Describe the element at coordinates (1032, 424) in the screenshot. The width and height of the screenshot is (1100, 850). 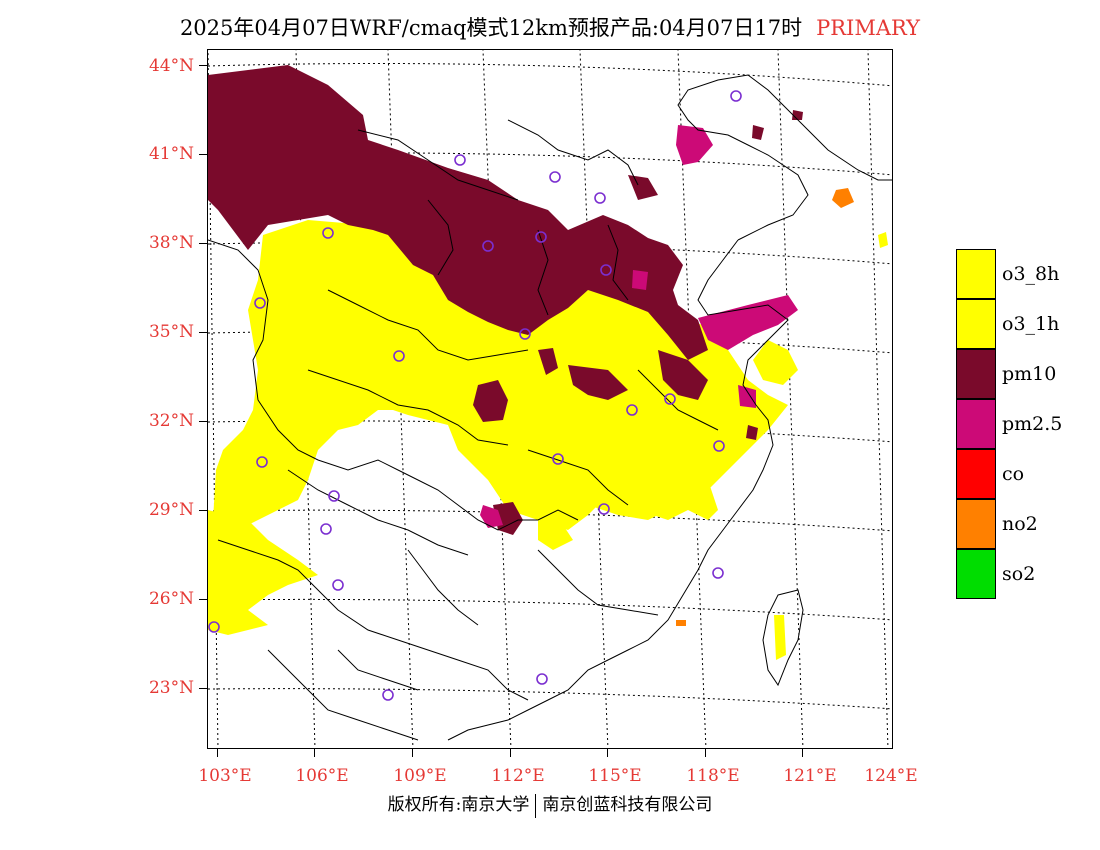
I see `legend-label: pm2.5` at that location.